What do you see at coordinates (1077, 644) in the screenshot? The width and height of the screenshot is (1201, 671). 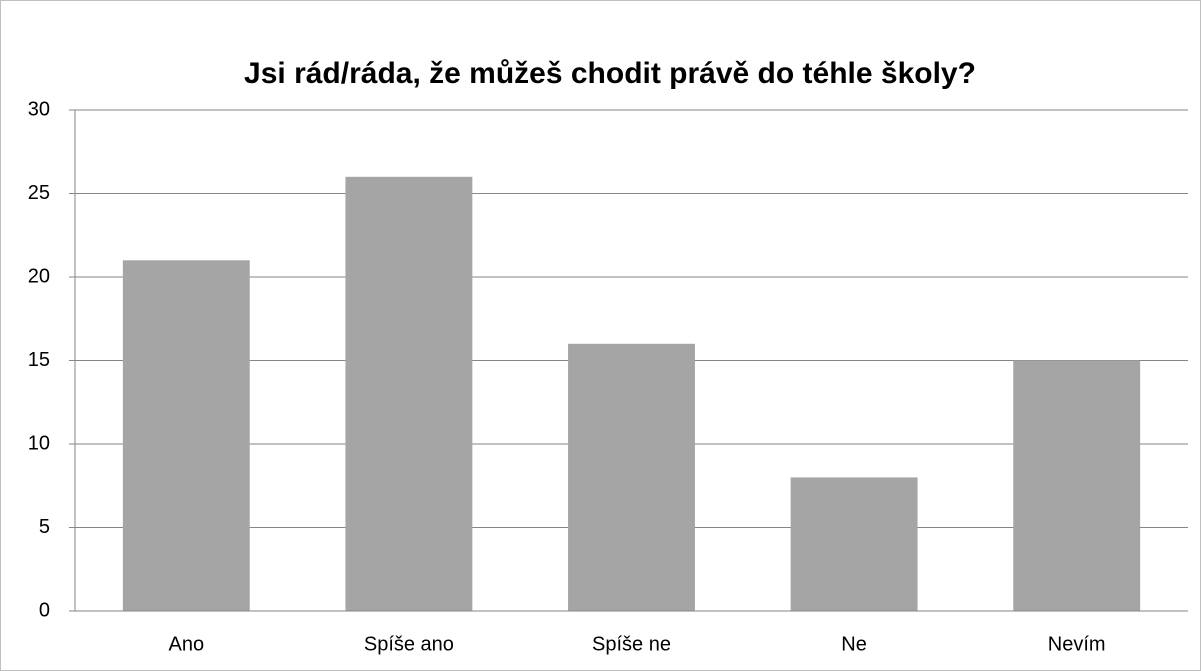 I see `x-tick-label: Nevím` at bounding box center [1077, 644].